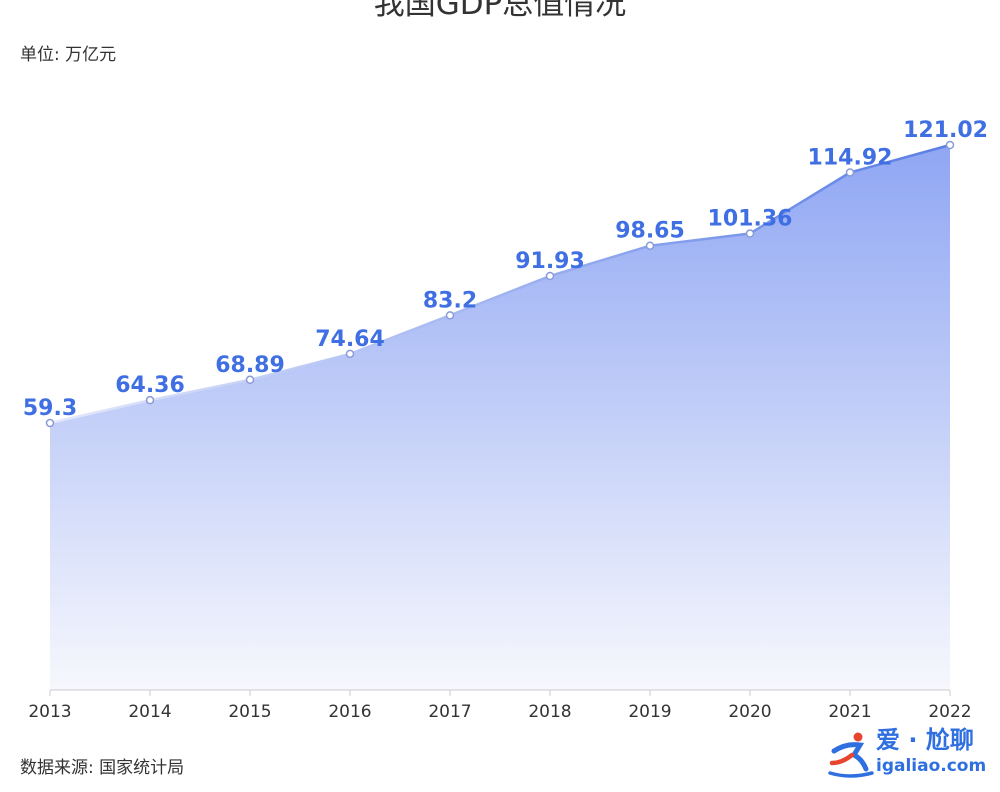 Image resolution: width=1000 pixels, height=792 pixels. What do you see at coordinates (49, 712) in the screenshot?
I see `x-tick-label-2013: 2013` at bounding box center [49, 712].